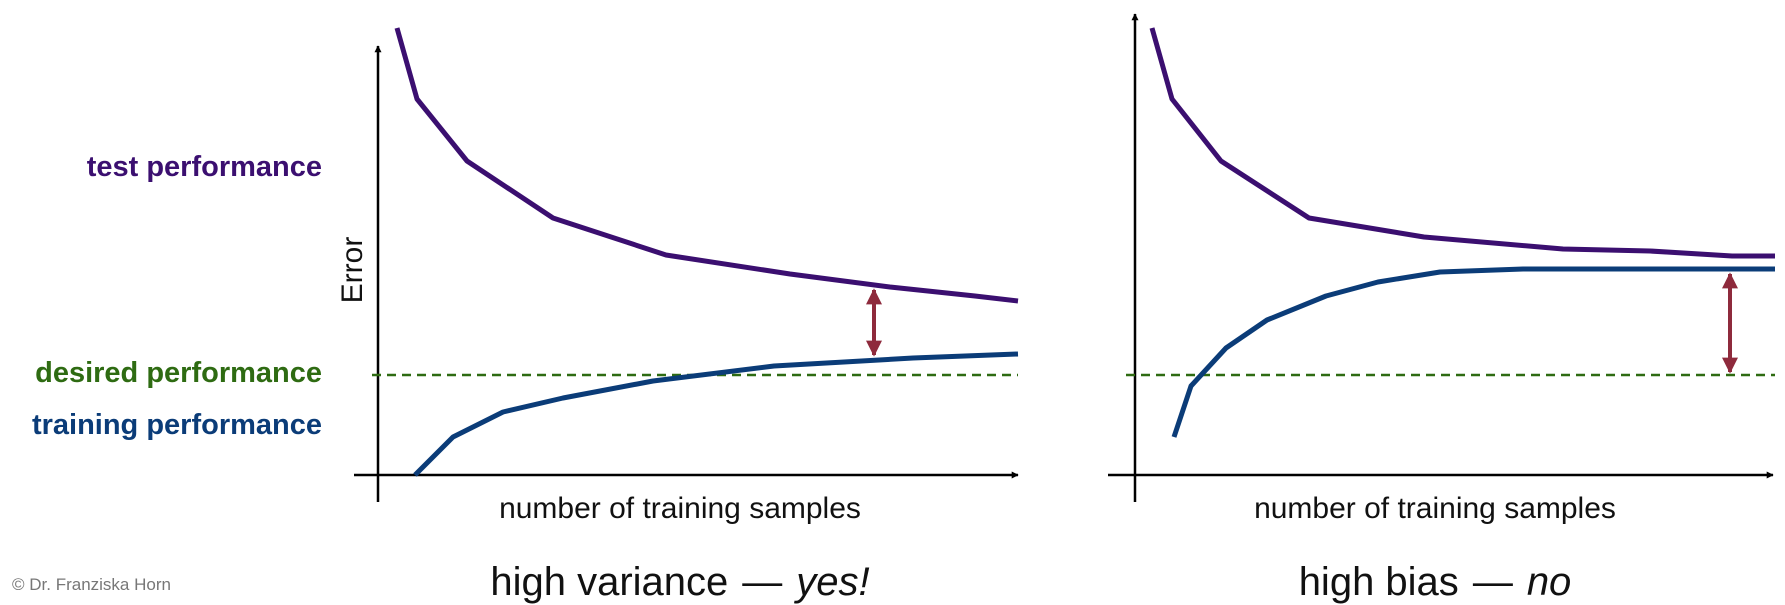 The height and width of the screenshot is (605, 1785). What do you see at coordinates (352, 270) in the screenshot?
I see `y-axis-label: Error` at bounding box center [352, 270].